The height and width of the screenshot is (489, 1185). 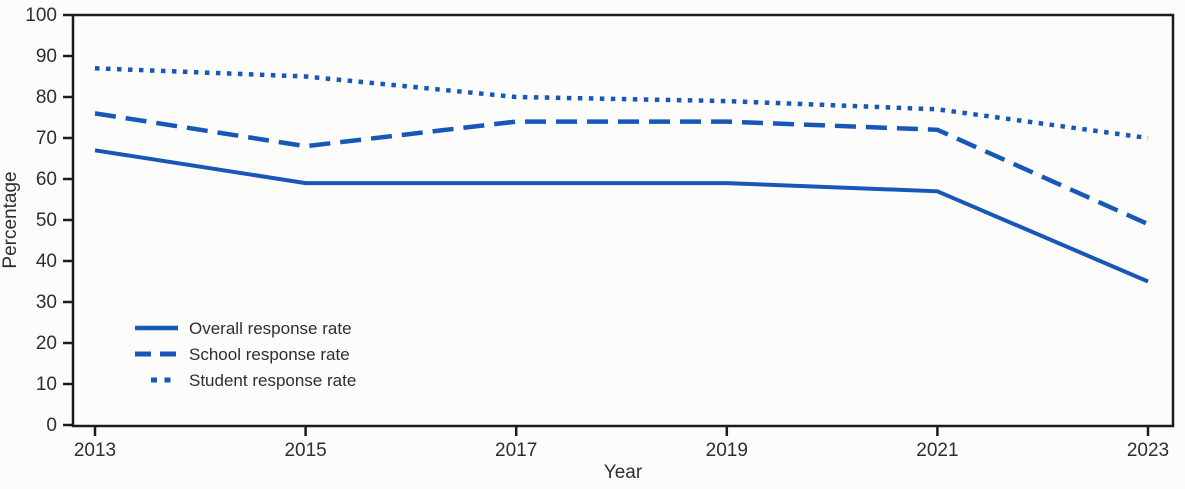 I want to click on legend-item-school-response-rate: School response rate, so click(x=242, y=354).